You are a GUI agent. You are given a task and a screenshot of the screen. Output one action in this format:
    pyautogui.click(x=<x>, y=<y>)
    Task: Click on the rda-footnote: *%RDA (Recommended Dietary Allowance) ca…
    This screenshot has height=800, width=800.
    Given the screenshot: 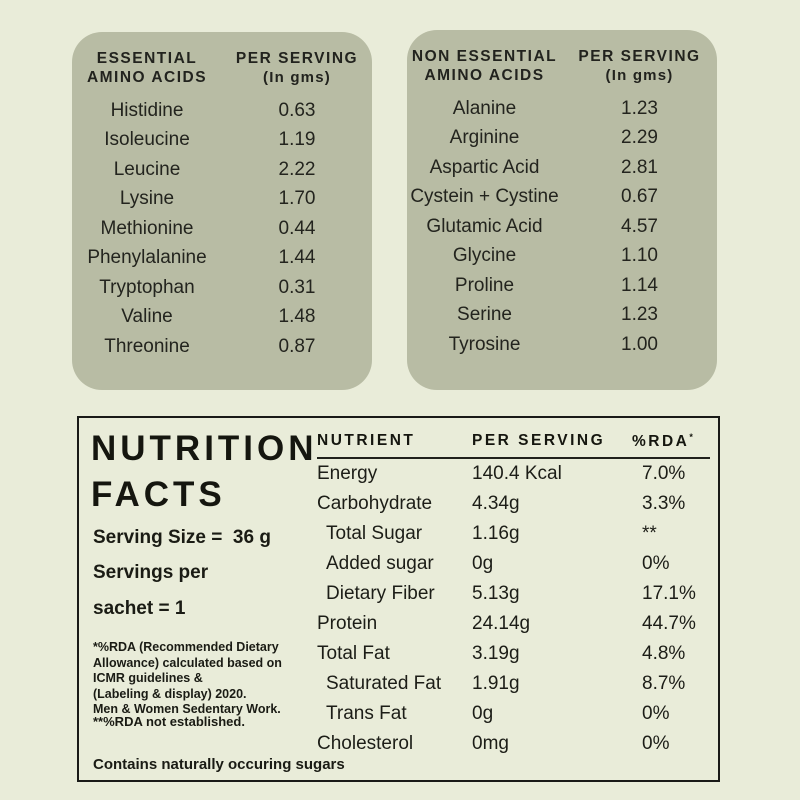 What is the action you would take?
    pyautogui.click(x=187, y=679)
    